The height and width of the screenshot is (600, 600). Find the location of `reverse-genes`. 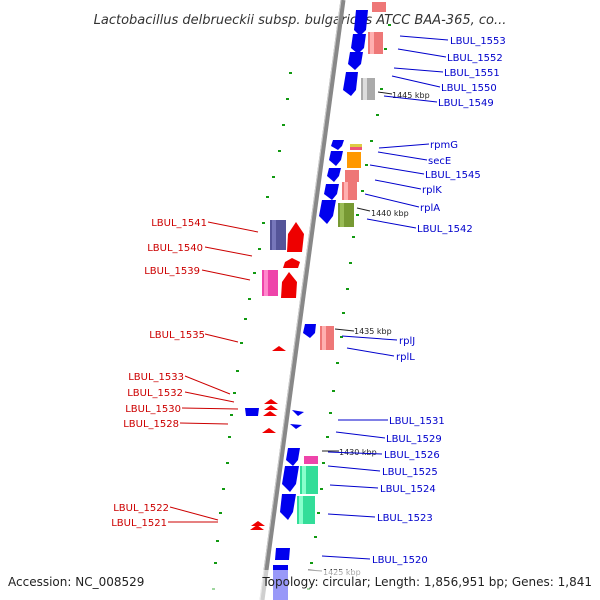

reverse-genes is located at coordinates (277, 376).